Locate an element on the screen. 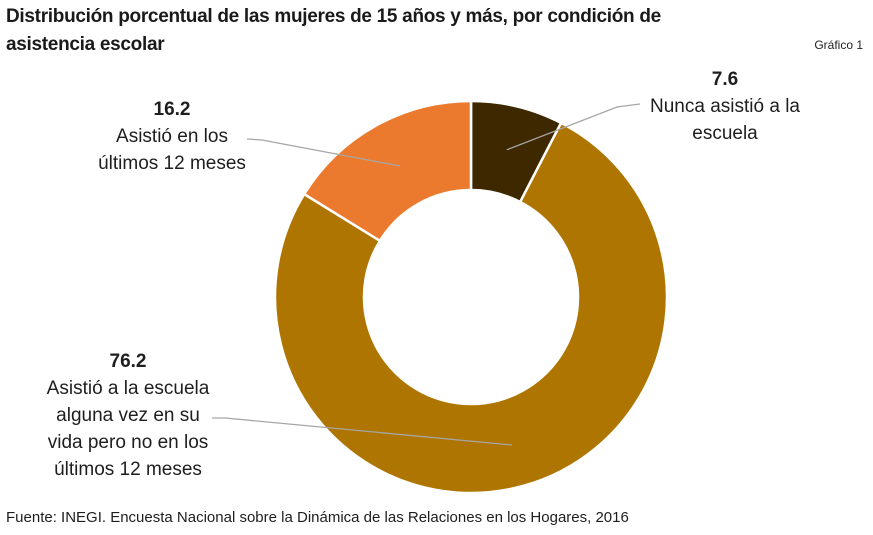 This screenshot has height=535, width=873. data-label-value: 76.2 is located at coordinates (128, 361).